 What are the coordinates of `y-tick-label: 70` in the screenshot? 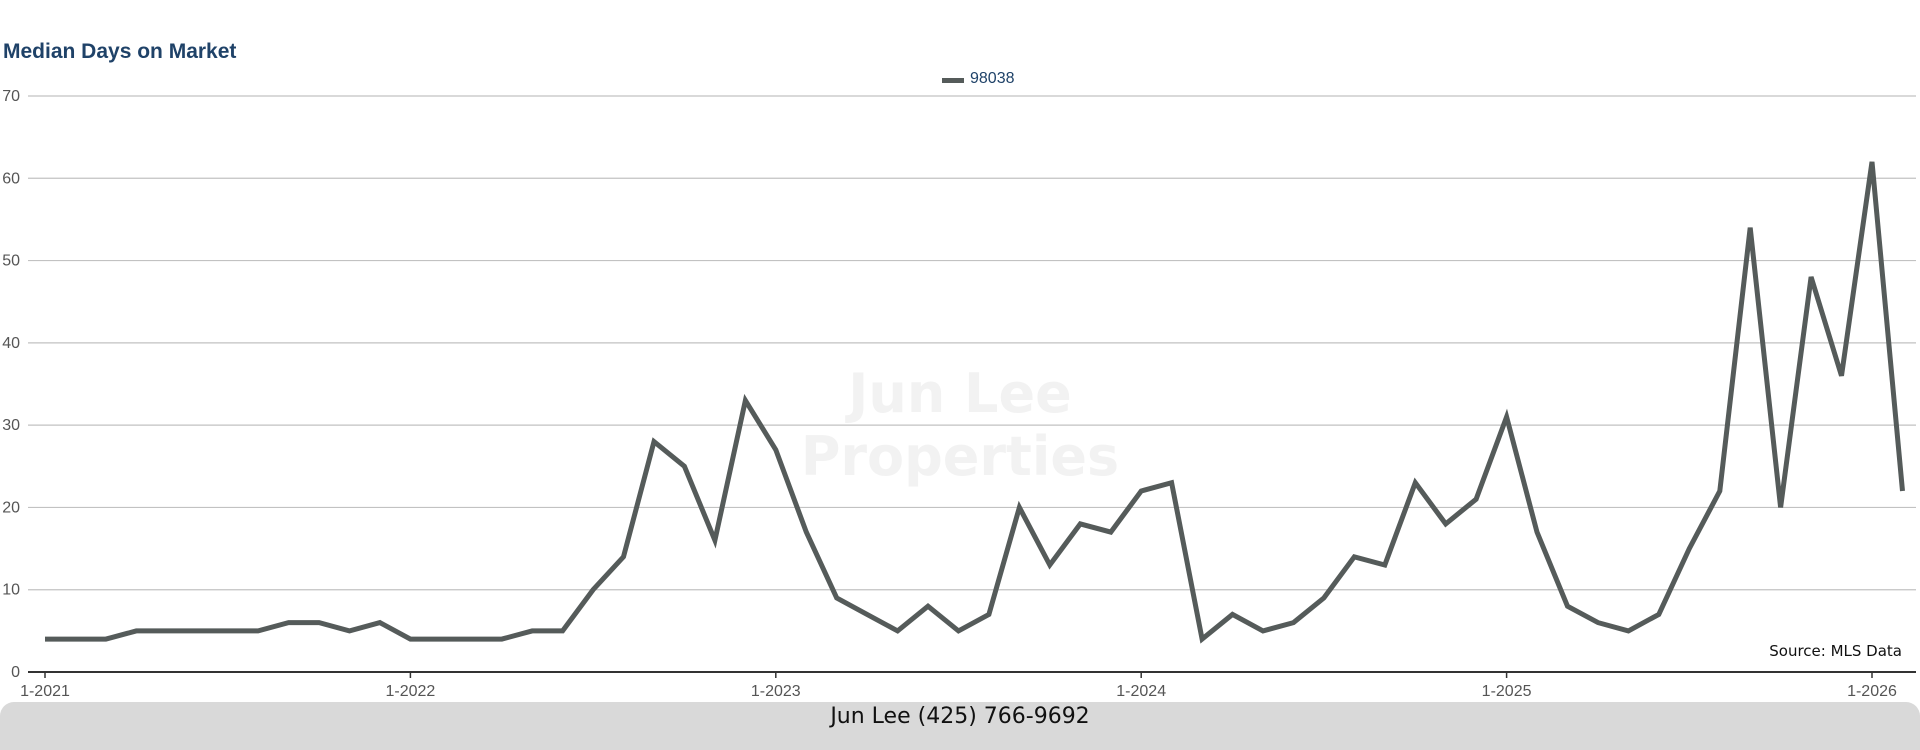 It's located at (11, 96).